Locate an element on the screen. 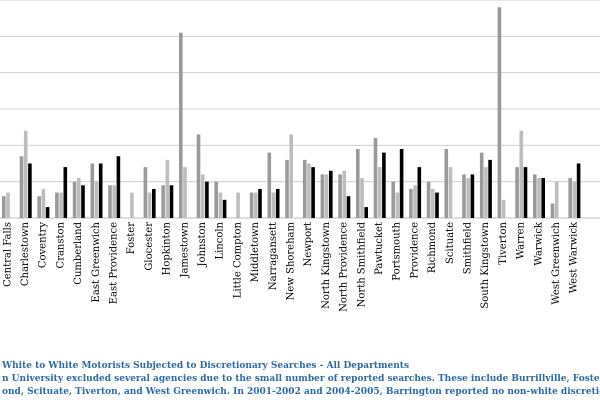 This screenshot has height=403, width=600. bar-hopkinton-s1 is located at coordinates (163, 201).